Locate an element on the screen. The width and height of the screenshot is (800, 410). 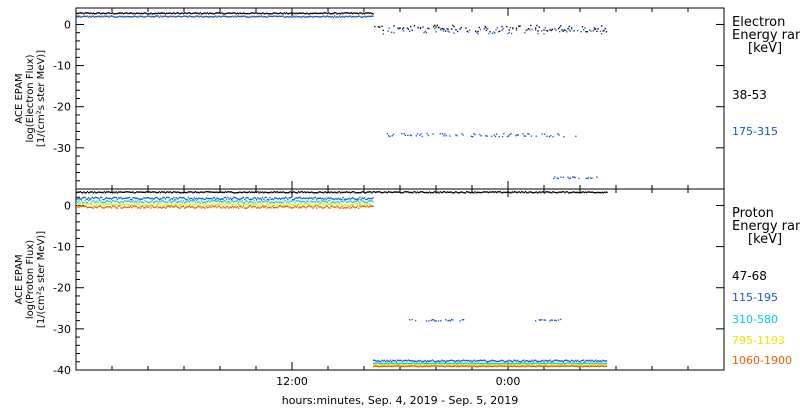
electron-legend-title-3: [keV] is located at coordinates (765, 48).